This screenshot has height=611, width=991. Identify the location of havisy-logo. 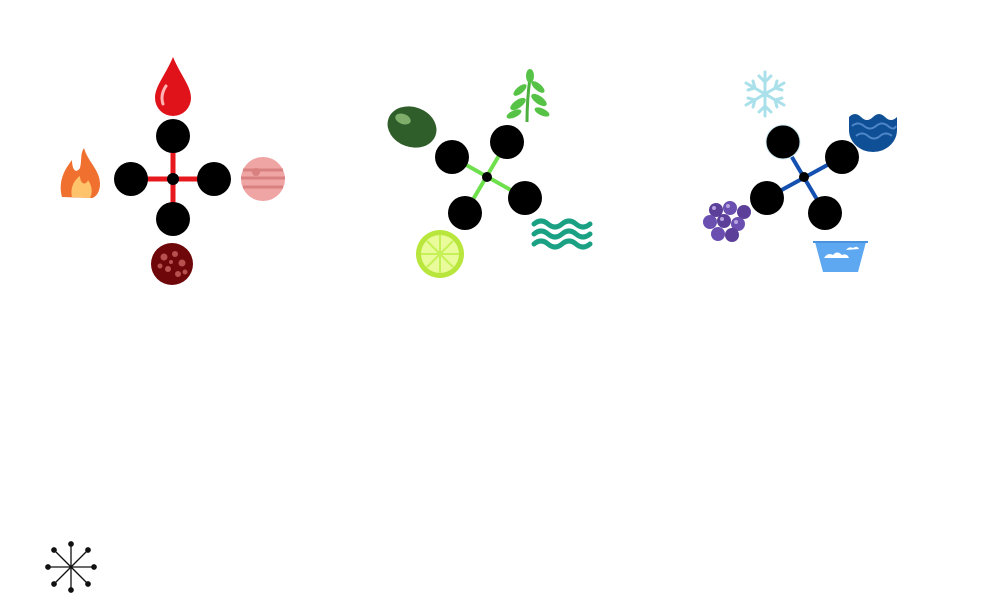
(71, 567).